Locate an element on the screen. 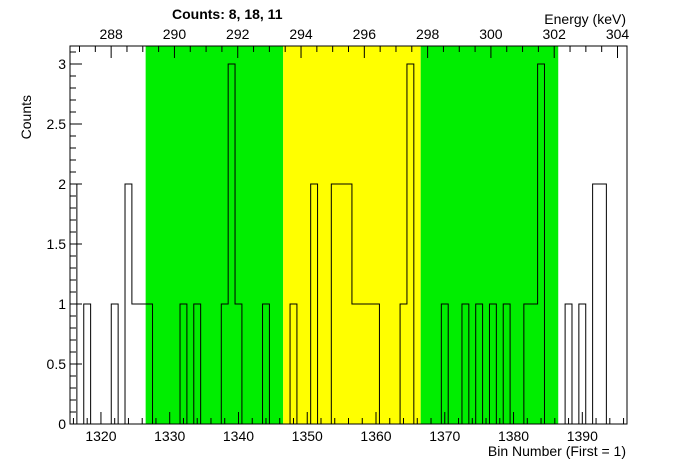 This screenshot has height=472, width=696. energy-tick-label: 296 is located at coordinates (365, 34).